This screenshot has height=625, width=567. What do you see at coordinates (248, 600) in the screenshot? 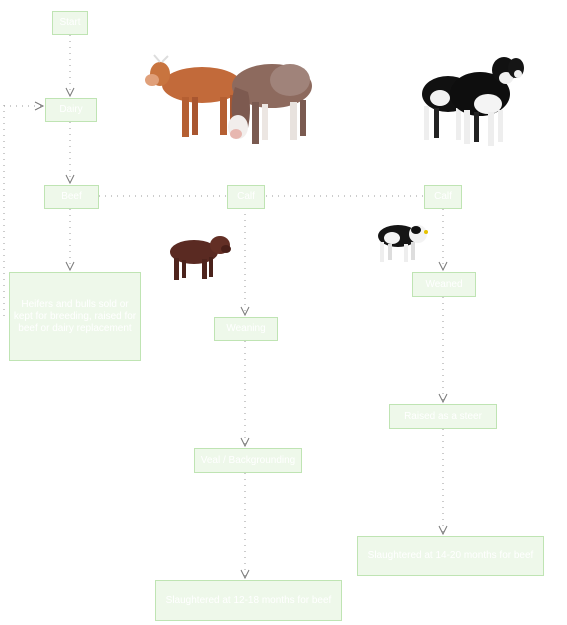
I see `node-mid-step-3: Slaughtered at 12-18 months for beef` at bounding box center [248, 600].